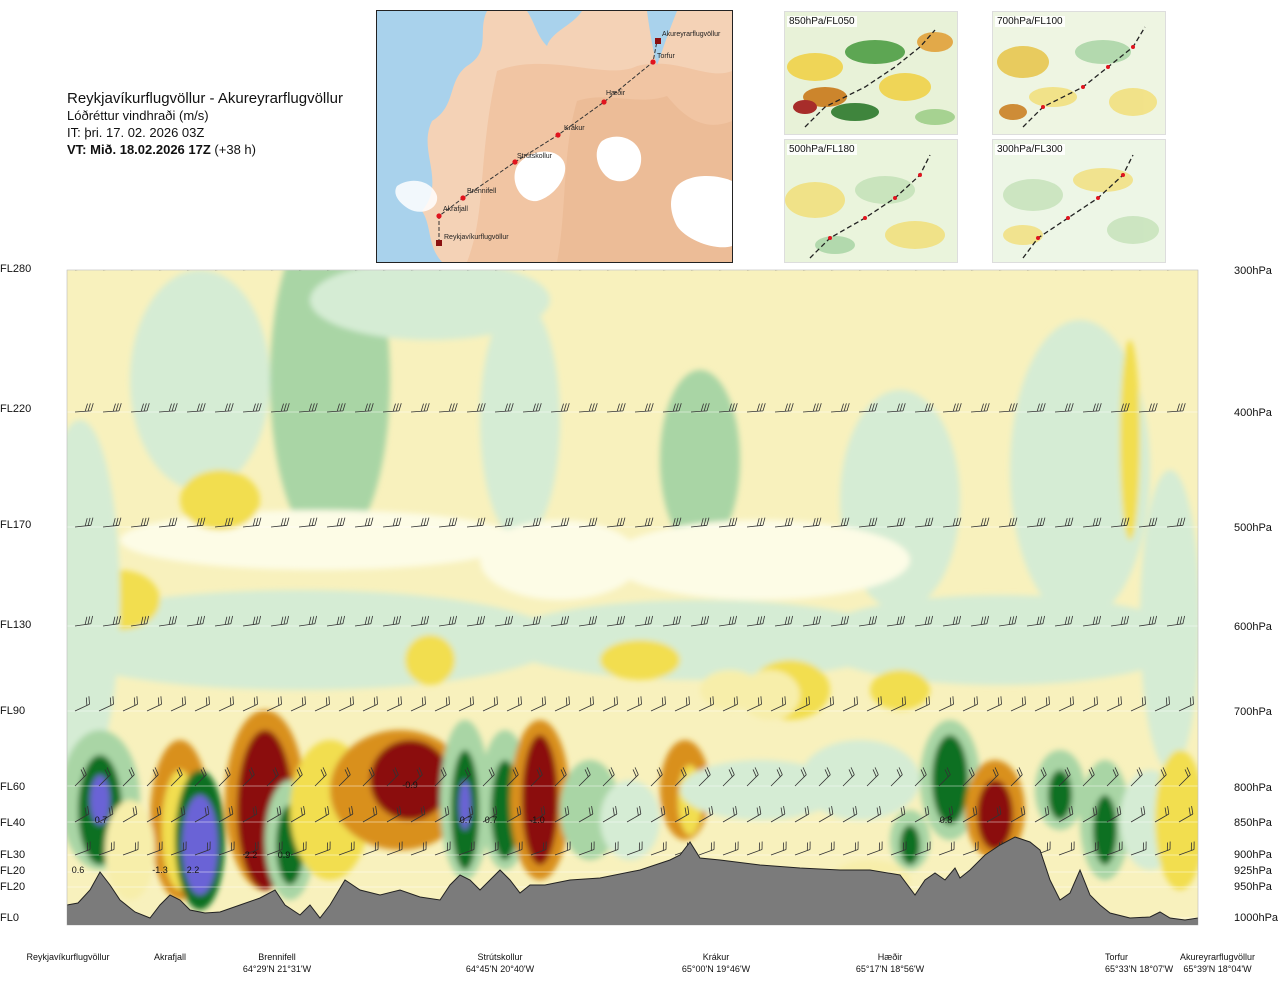  Describe the element at coordinates (169, 957) in the screenshot. I see `loc-akrafjall-name: Akrafjall` at that location.